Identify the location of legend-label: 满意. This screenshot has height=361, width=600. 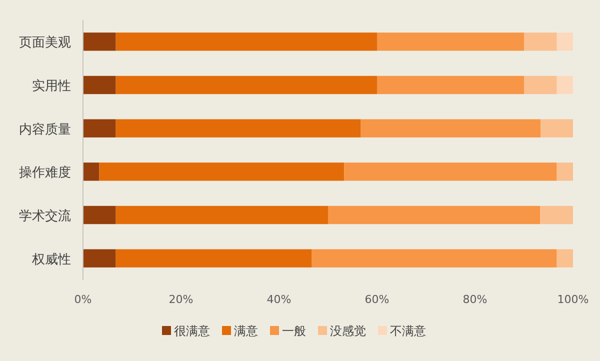
(246, 331).